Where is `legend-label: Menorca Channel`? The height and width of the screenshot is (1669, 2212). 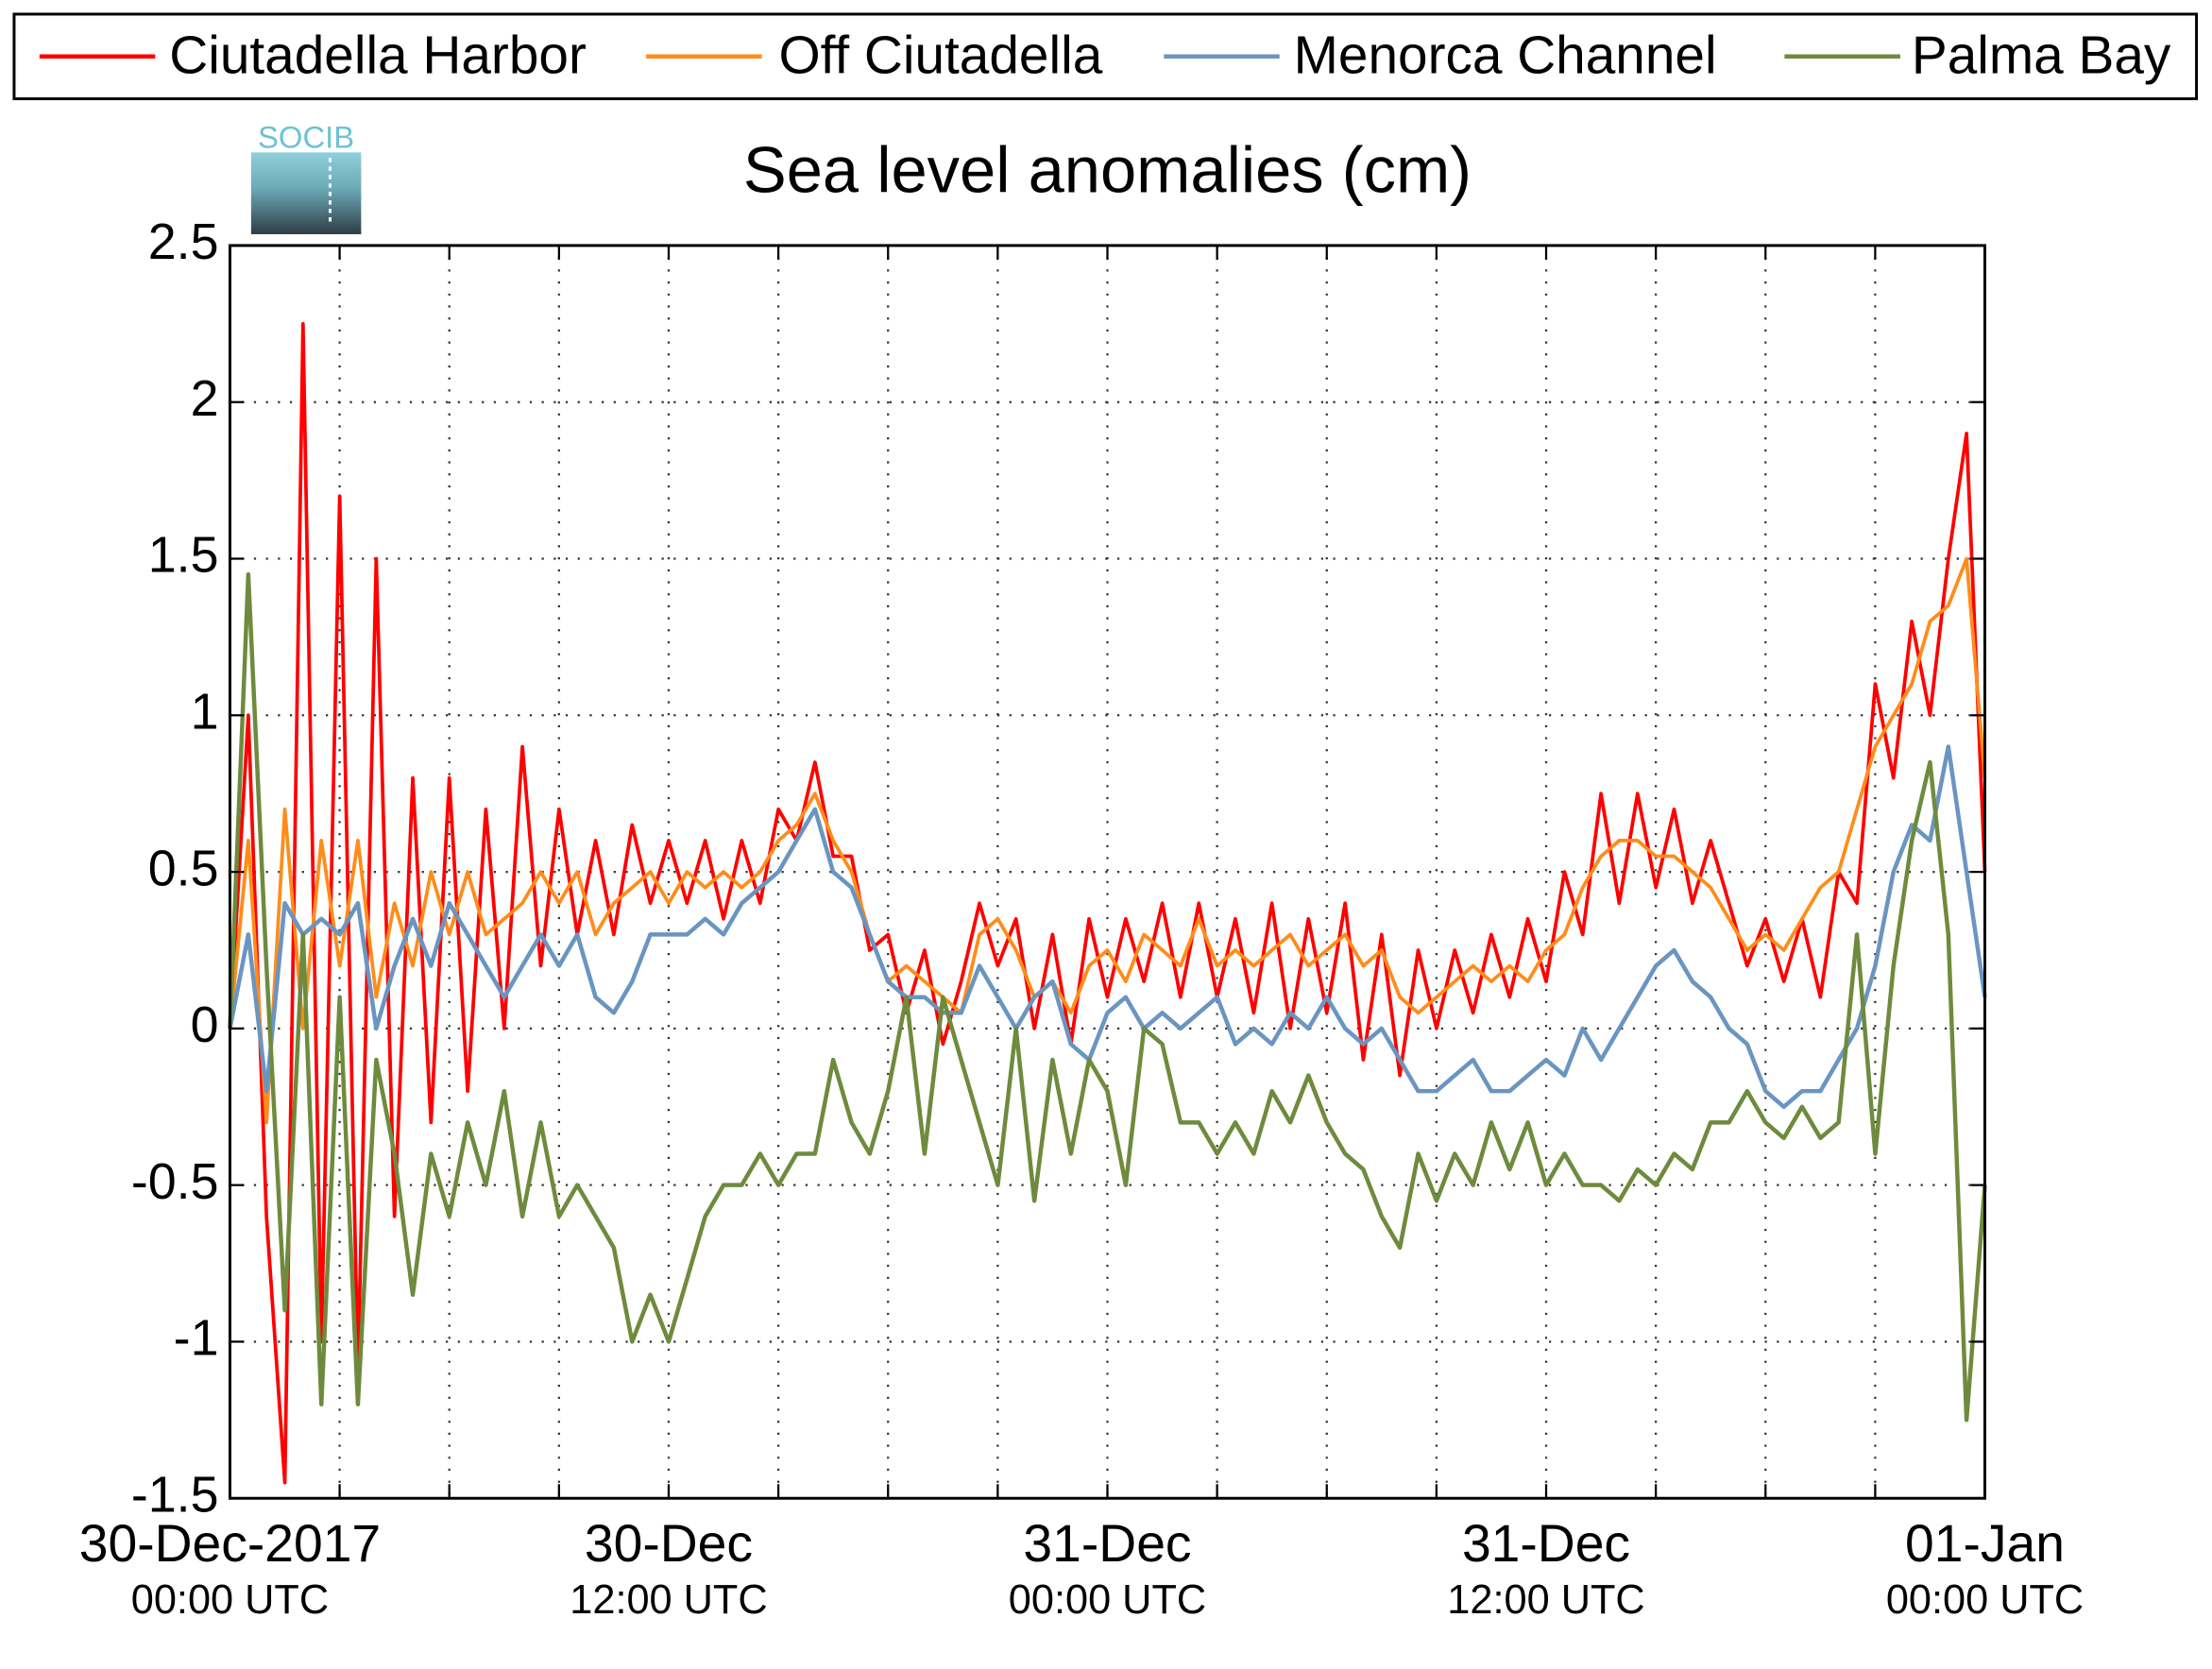 legend-label: Menorca Channel is located at coordinates (1505, 56).